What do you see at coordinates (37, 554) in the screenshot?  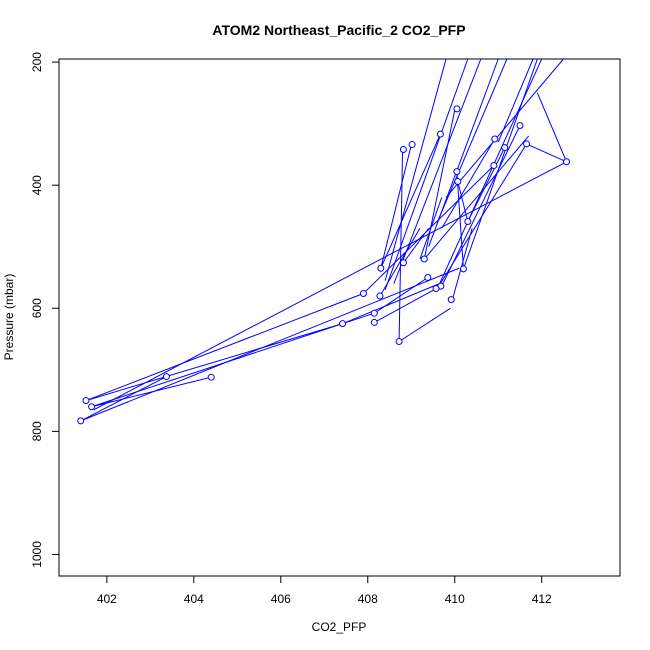 I see `y-tick-label: 1000` at bounding box center [37, 554].